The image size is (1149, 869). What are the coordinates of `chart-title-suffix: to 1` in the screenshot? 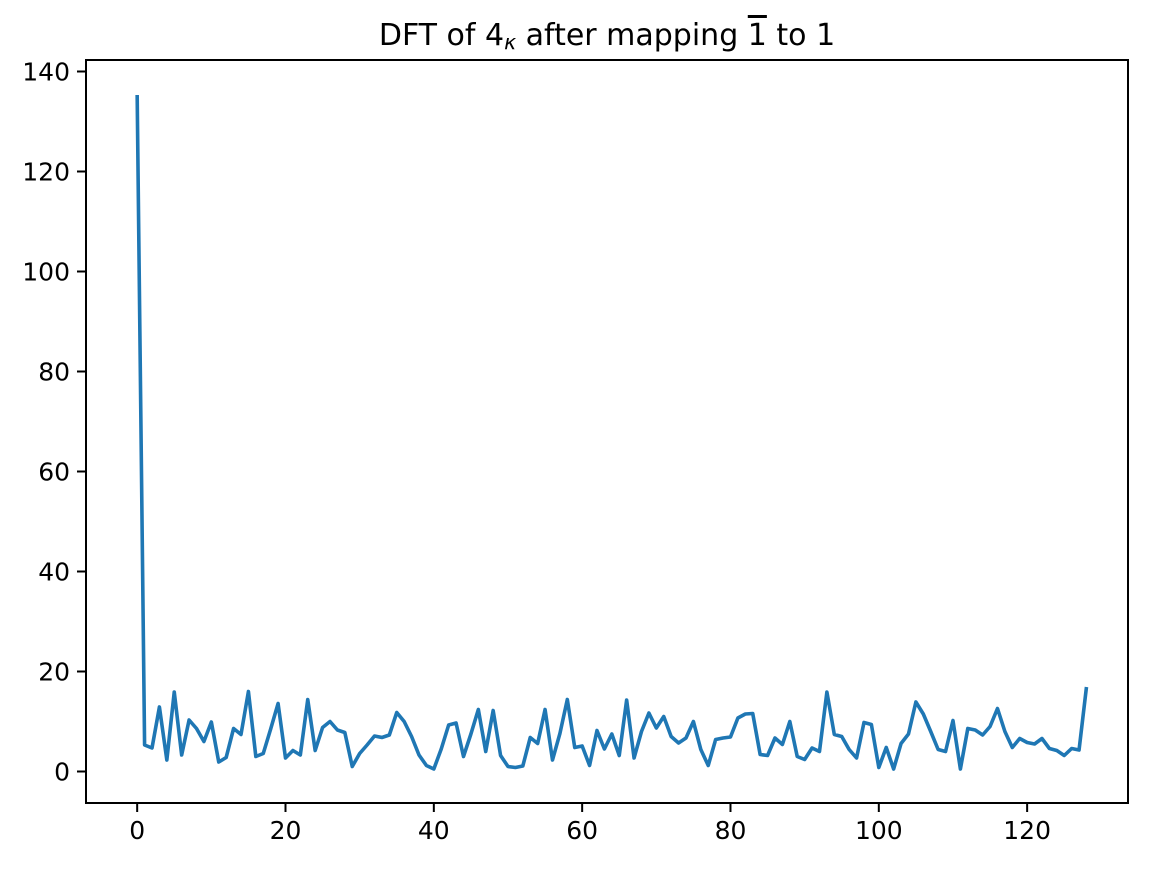 It's located at (801, 35).